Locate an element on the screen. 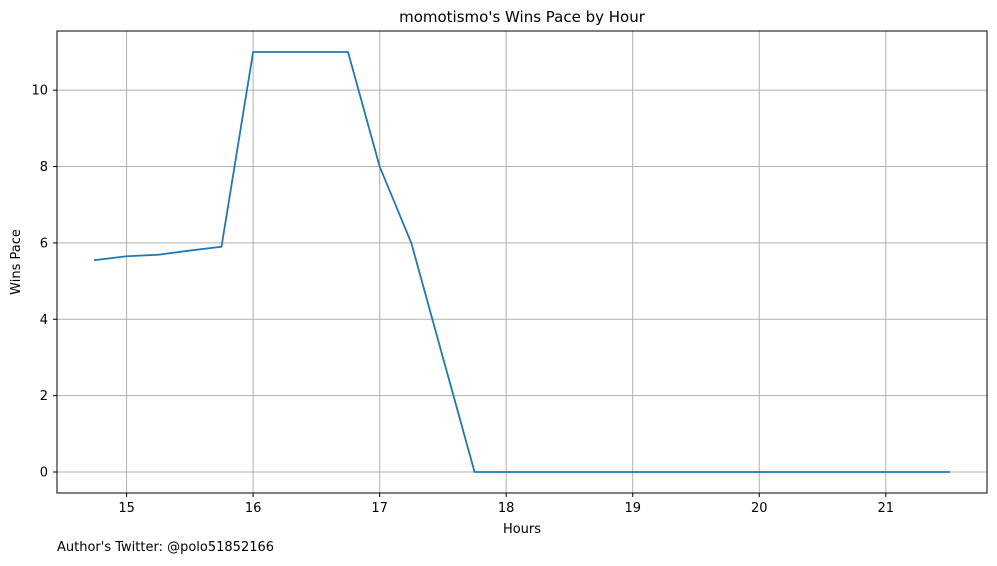 This screenshot has height=566, width=997. x-axis-label: Hours is located at coordinates (522, 529).